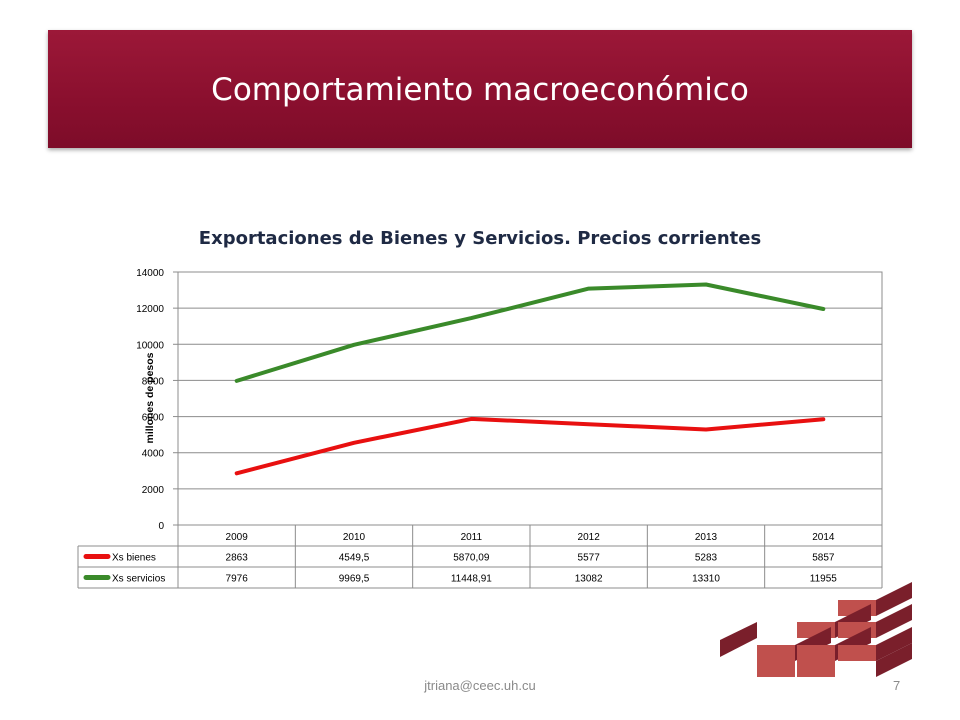 This screenshot has width=960, height=720. I want to click on y-tick-labels: 0 2000 4000 6000 8000 10000 12000 14000, so click(150, 400).